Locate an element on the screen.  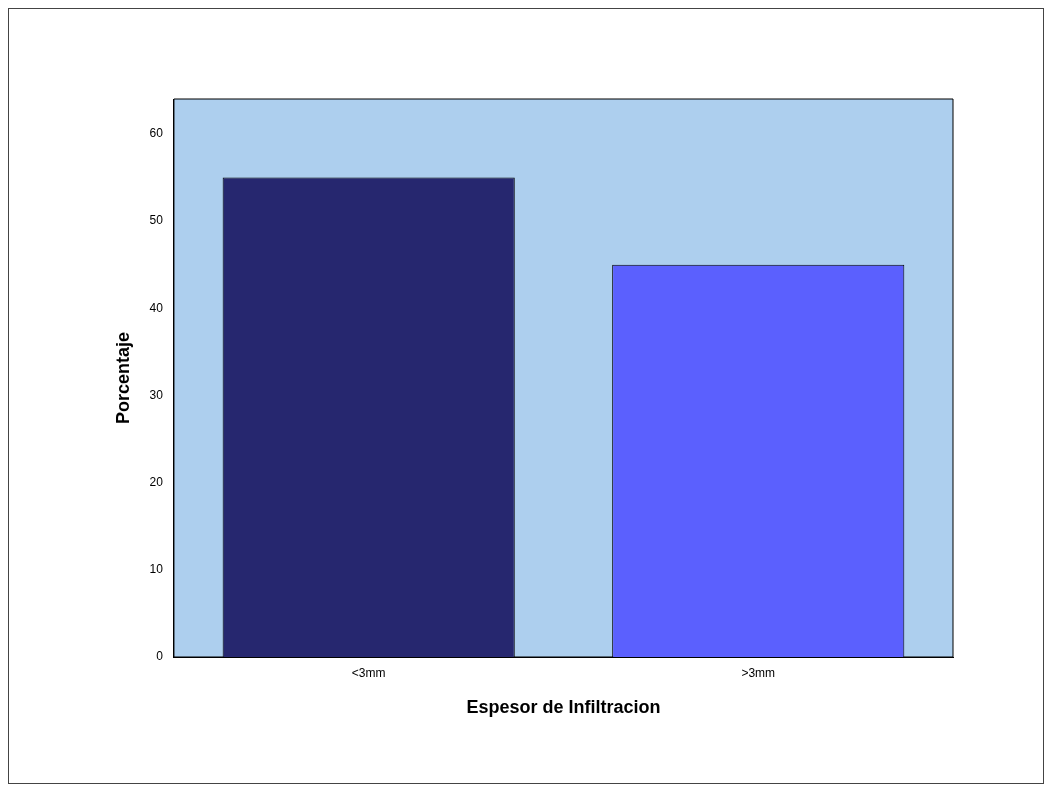
x-tick-label: <3mm is located at coordinates (368, 672).